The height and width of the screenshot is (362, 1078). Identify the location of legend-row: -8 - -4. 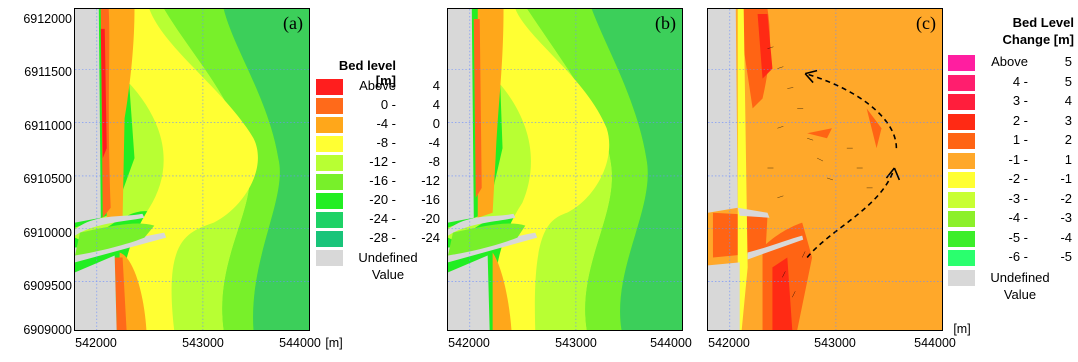
(386, 144).